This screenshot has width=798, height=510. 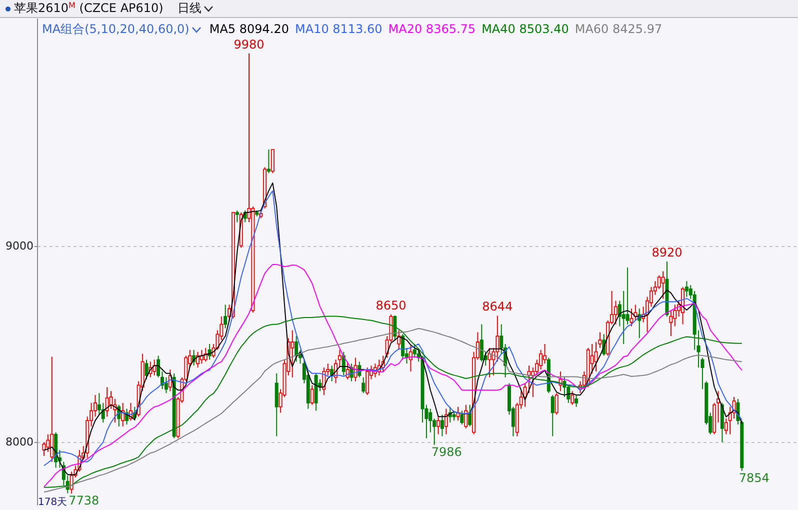 I want to click on y-tick-label: 9000, so click(x=20, y=245).